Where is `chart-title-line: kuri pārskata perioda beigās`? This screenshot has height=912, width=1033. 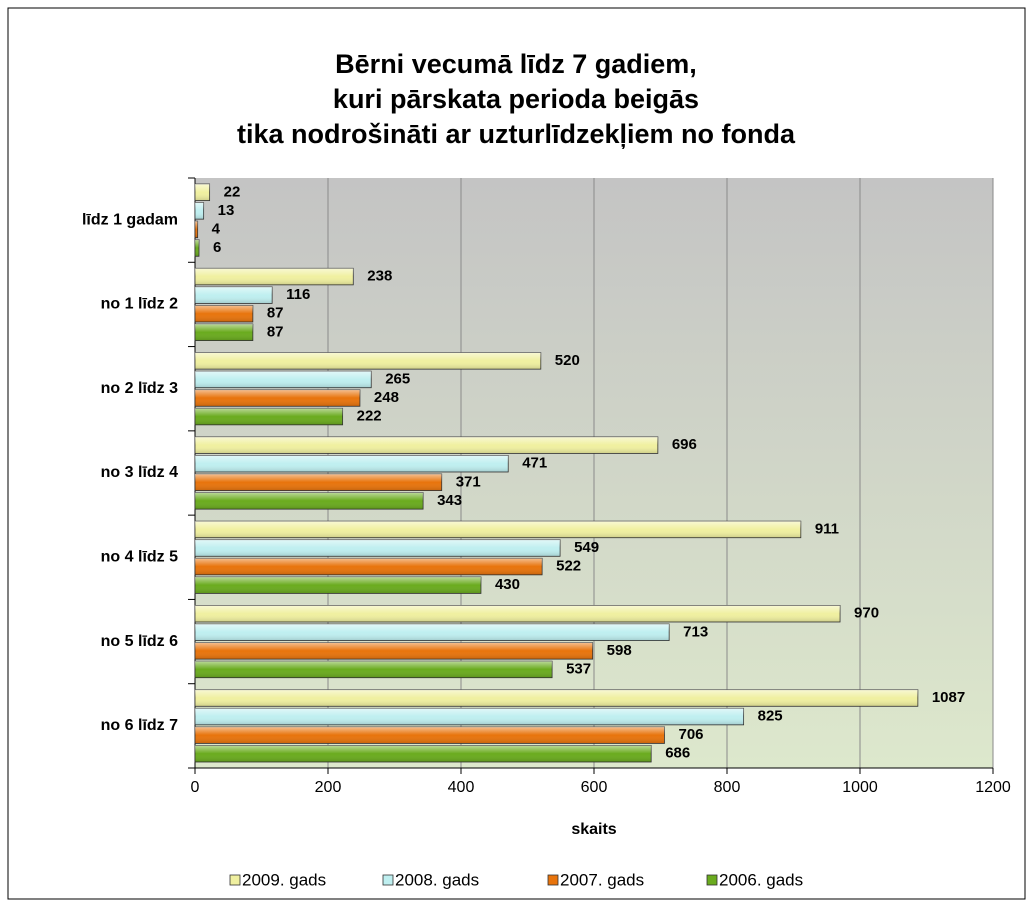
chart-title-line: kuri pārskata perioda beigās is located at coordinates (516, 99).